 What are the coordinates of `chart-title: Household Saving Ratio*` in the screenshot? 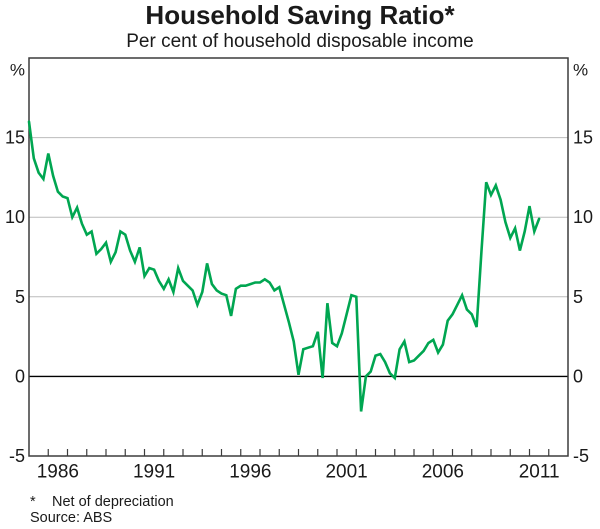 It's located at (300, 15).